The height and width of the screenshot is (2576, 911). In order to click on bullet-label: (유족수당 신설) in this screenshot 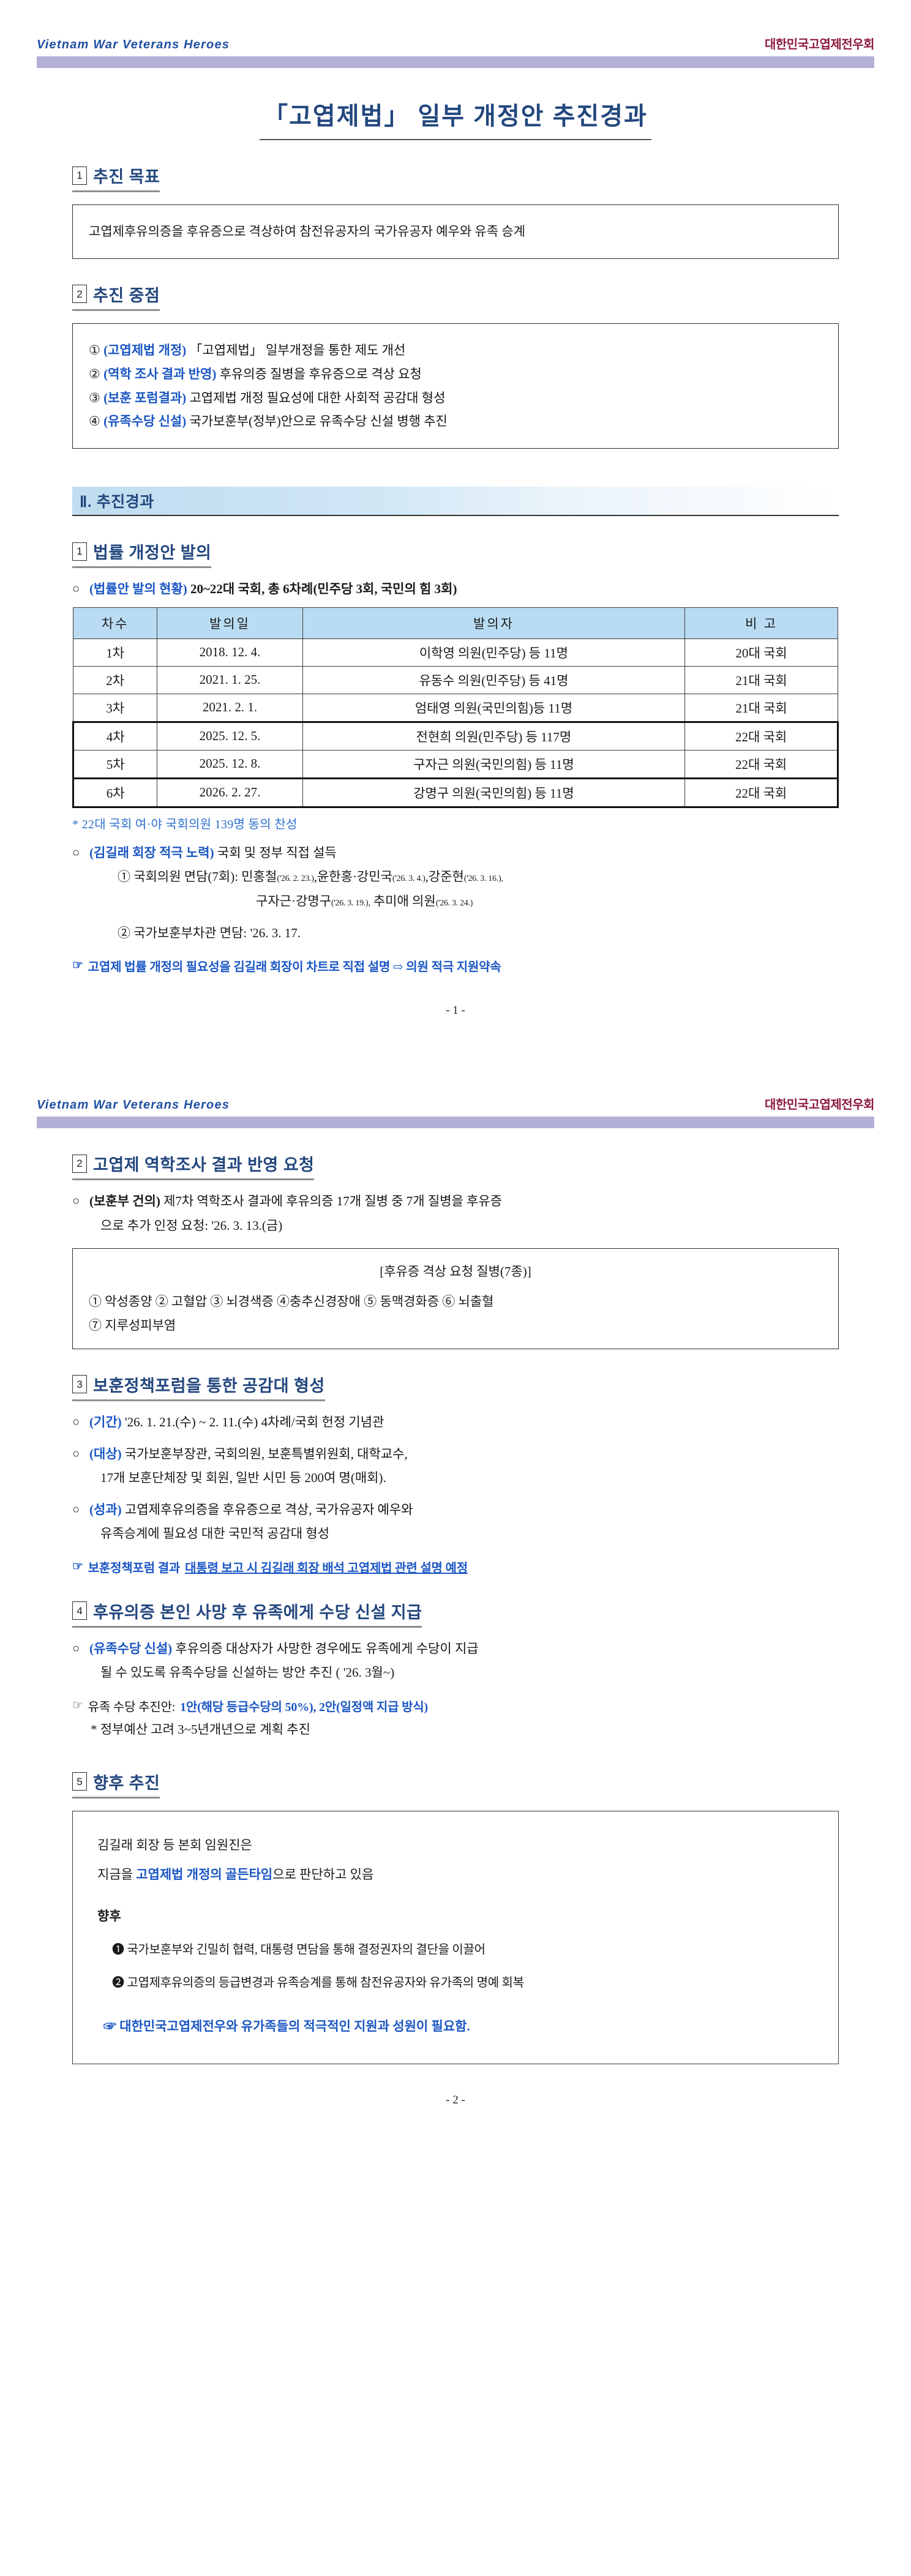, I will do `click(131, 1648)`.